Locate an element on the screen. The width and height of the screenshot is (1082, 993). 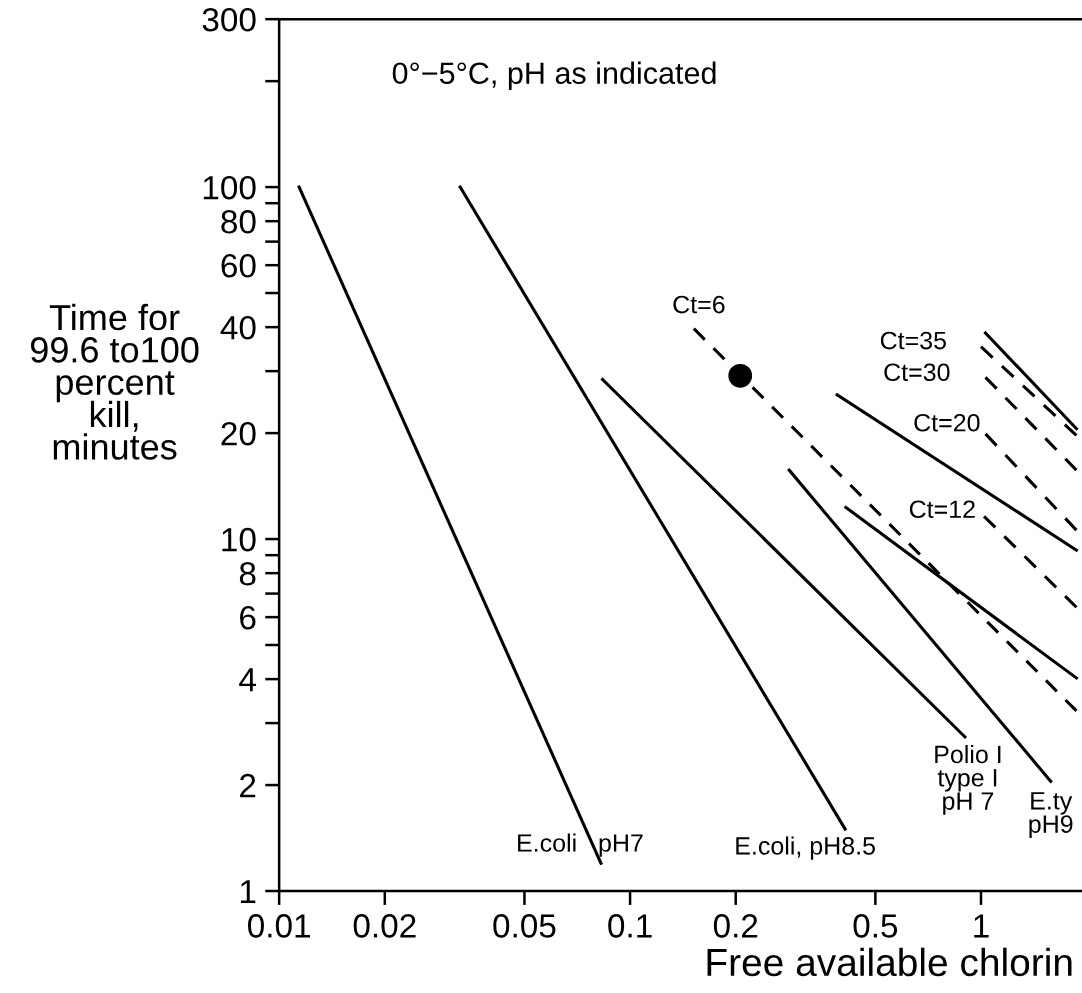
annotation: Ct=30 is located at coordinates (917, 372).